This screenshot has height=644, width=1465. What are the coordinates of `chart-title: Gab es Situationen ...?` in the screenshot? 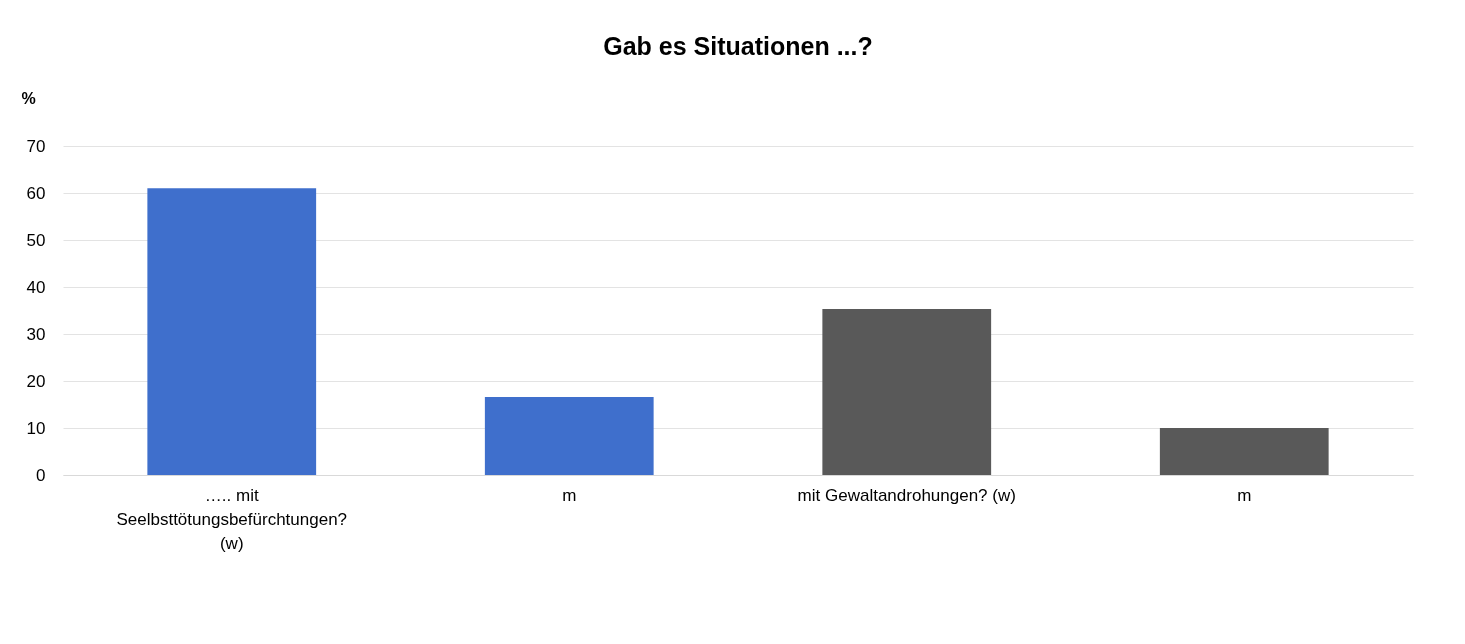 It's located at (738, 46).